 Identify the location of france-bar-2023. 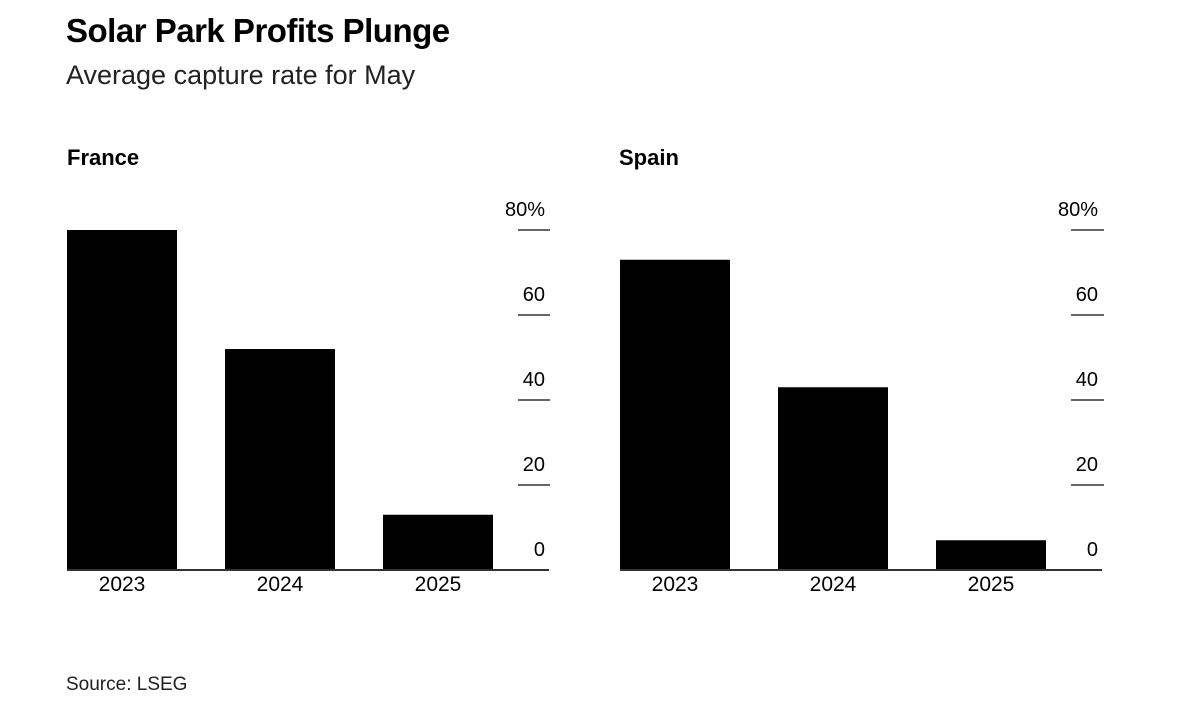
(122, 400).